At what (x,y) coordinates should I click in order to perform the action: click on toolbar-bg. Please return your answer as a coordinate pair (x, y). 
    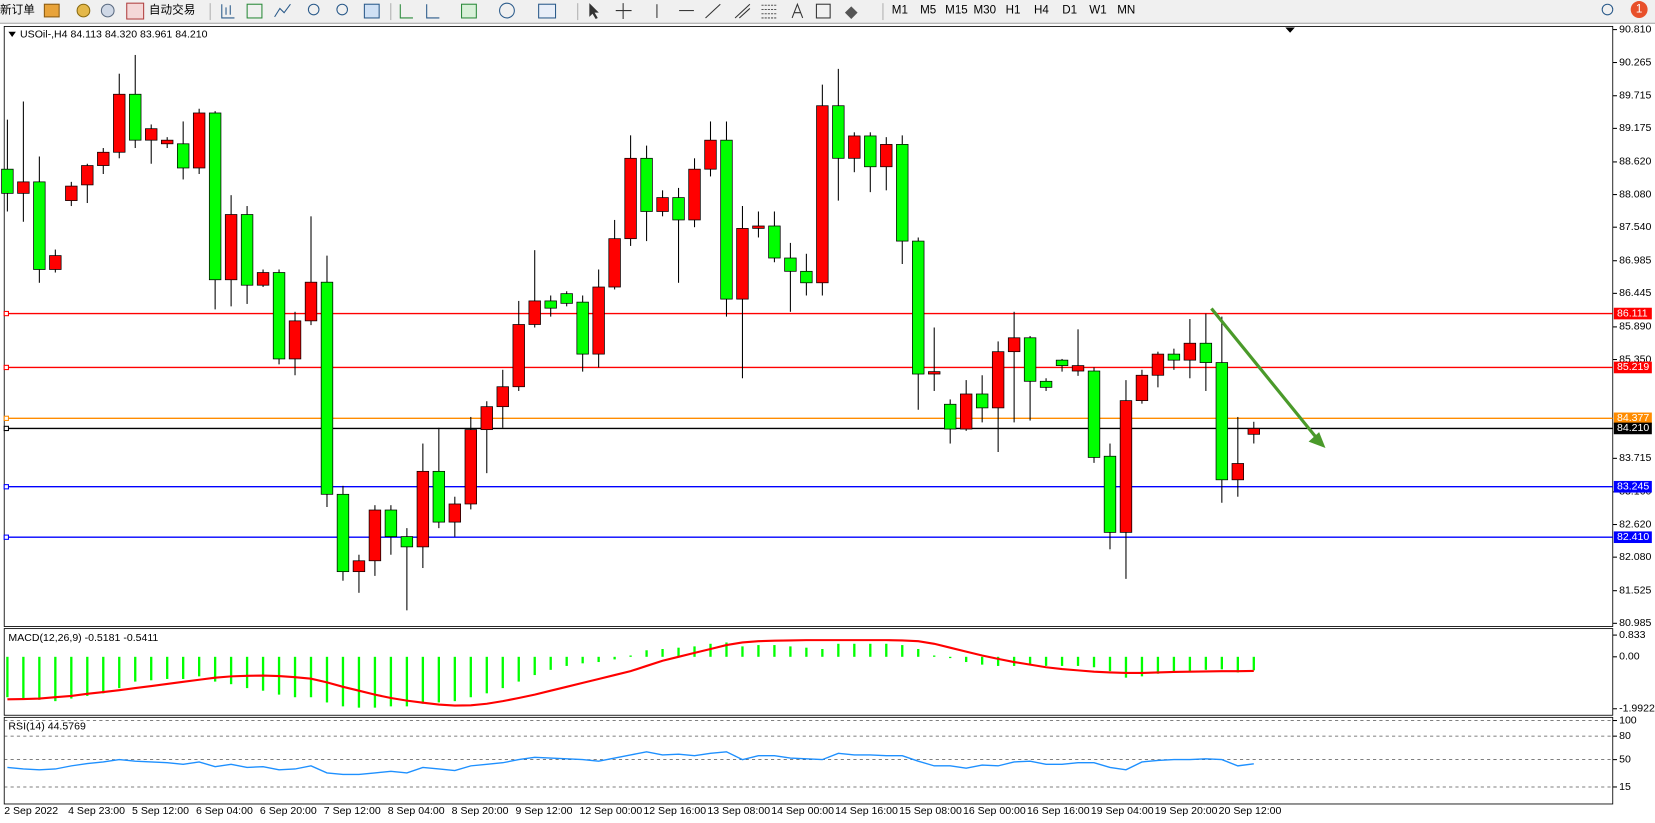
    Looking at the image, I should click on (827, 12).